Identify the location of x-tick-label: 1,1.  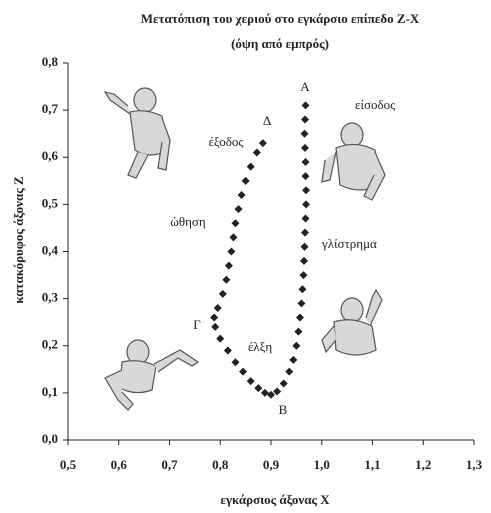
(372, 464).